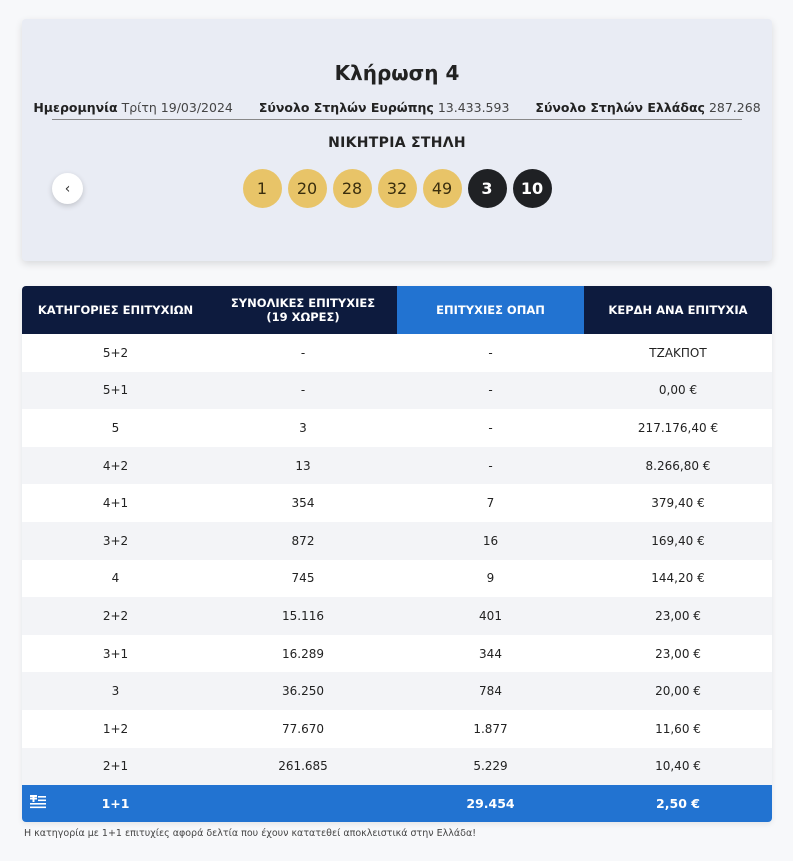 The image size is (793, 861). I want to click on cell-opap: 344, so click(490, 653).